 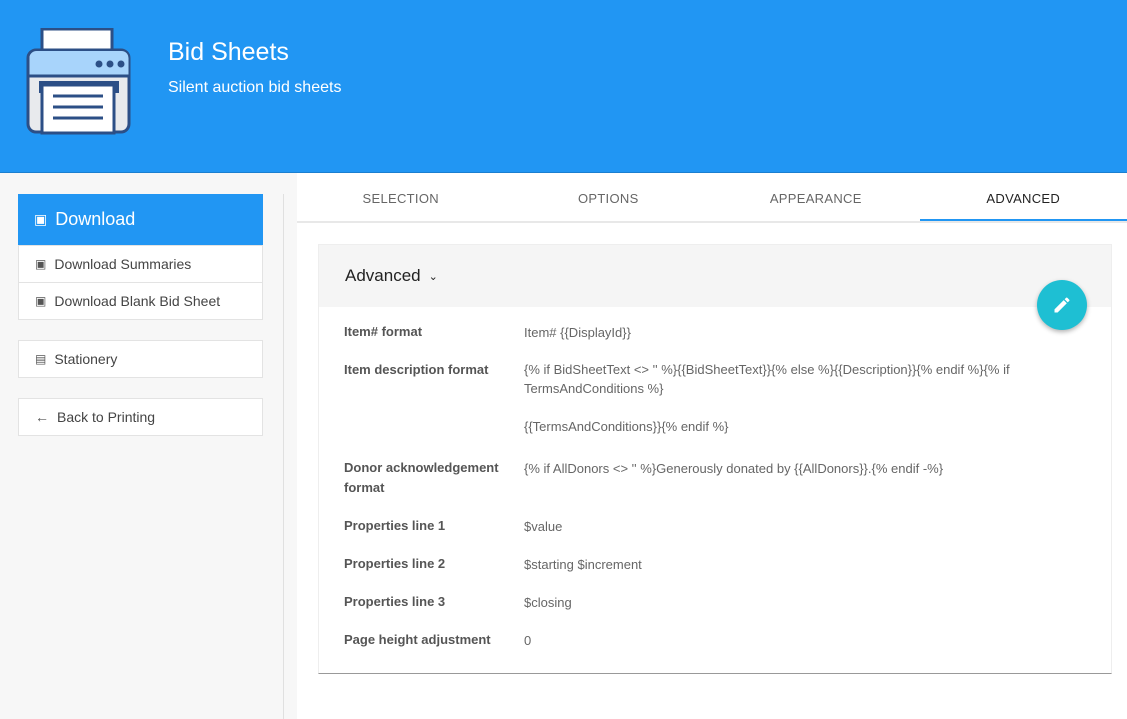 I want to click on card-header: Advanced ⌄, so click(x=715, y=276).